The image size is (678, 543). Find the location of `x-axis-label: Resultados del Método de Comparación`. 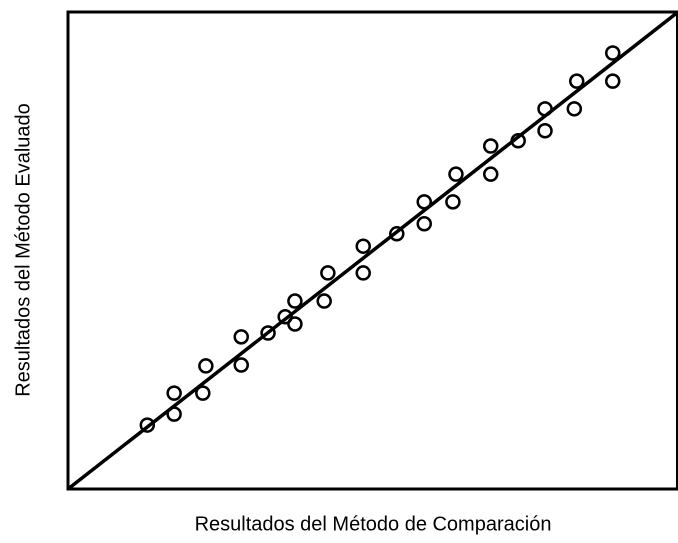

x-axis-label: Resultados del Método de Comparación is located at coordinates (373, 524).